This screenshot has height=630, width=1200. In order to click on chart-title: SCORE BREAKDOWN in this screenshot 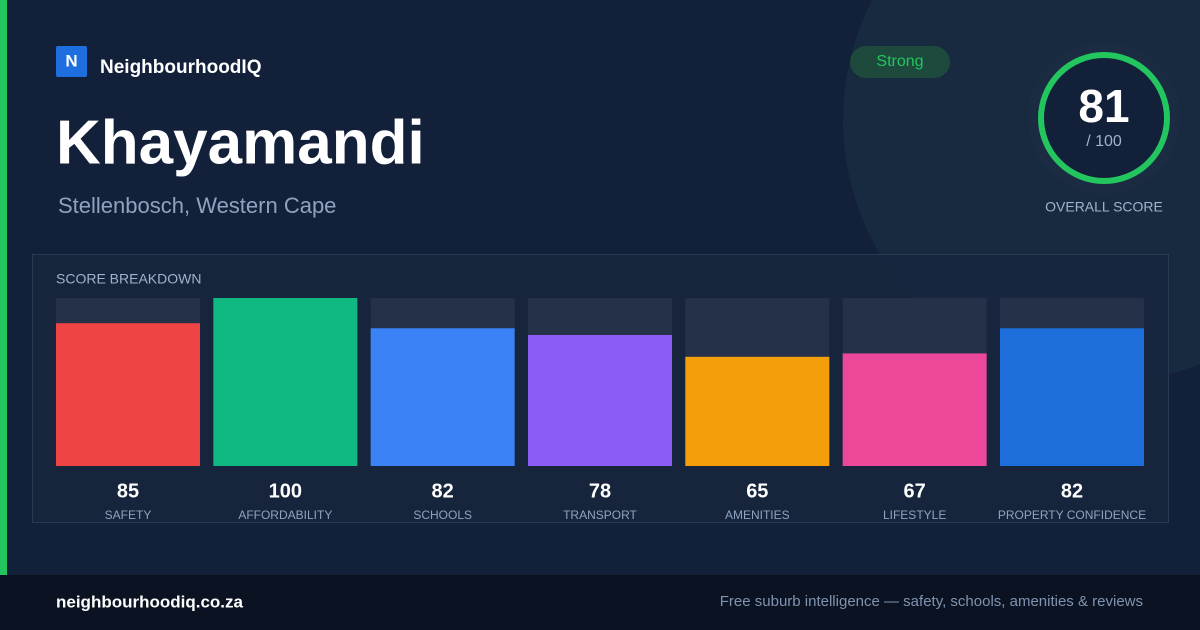, I will do `click(128, 279)`.